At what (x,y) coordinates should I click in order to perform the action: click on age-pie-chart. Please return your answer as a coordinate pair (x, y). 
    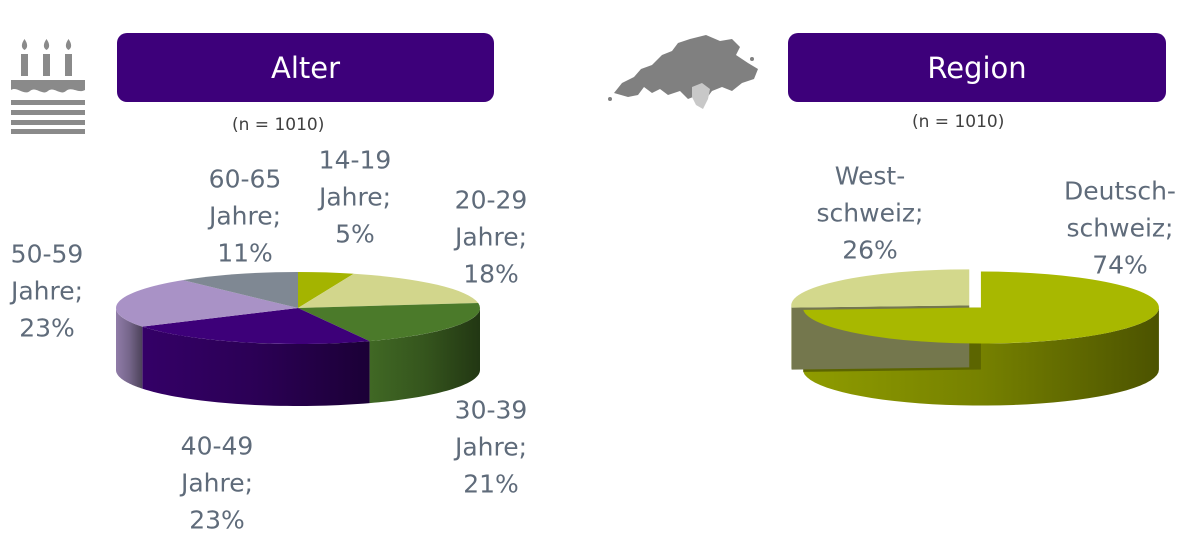
    Looking at the image, I should click on (297, 339).